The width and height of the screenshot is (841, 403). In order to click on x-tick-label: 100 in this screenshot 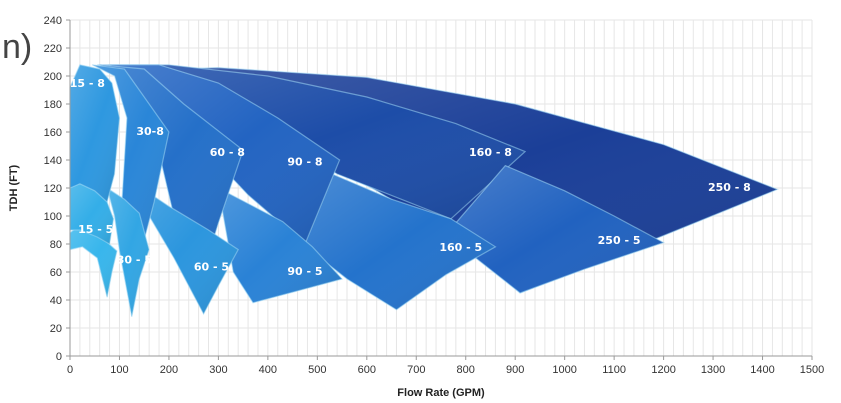, I will do `click(119, 370)`.